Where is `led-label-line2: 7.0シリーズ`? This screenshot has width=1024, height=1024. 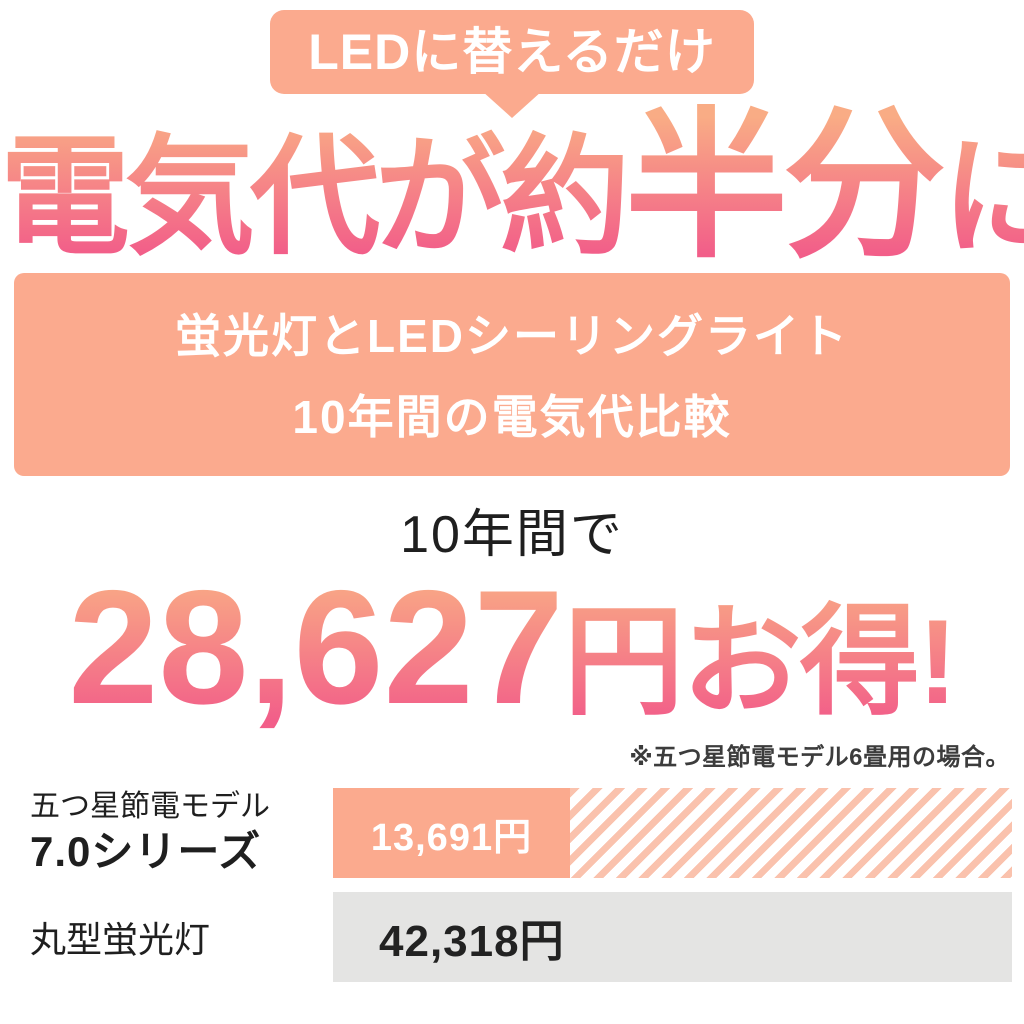
led-label-line2: 7.0シリーズ is located at coordinates (146, 851).